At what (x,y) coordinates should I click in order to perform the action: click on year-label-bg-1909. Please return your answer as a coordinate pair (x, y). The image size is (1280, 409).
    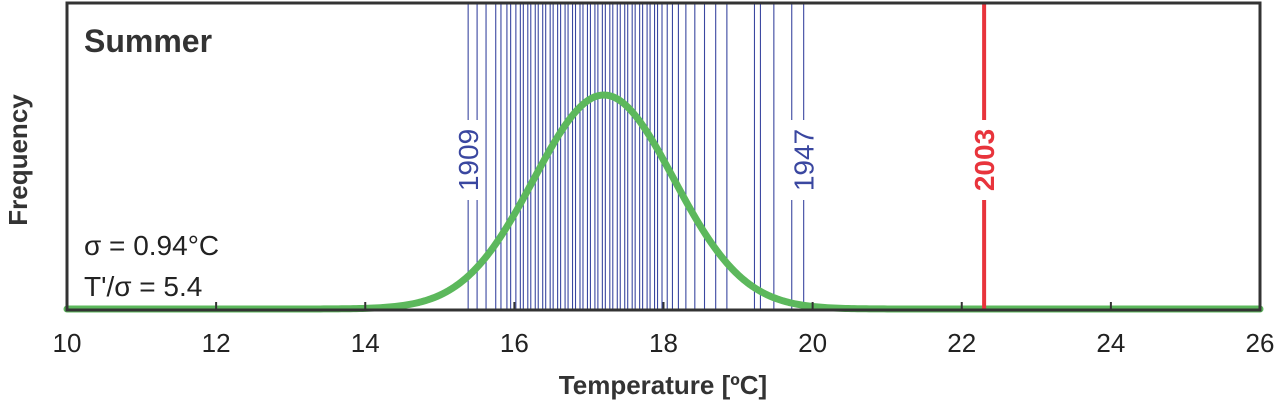
    Looking at the image, I should click on (468, 160).